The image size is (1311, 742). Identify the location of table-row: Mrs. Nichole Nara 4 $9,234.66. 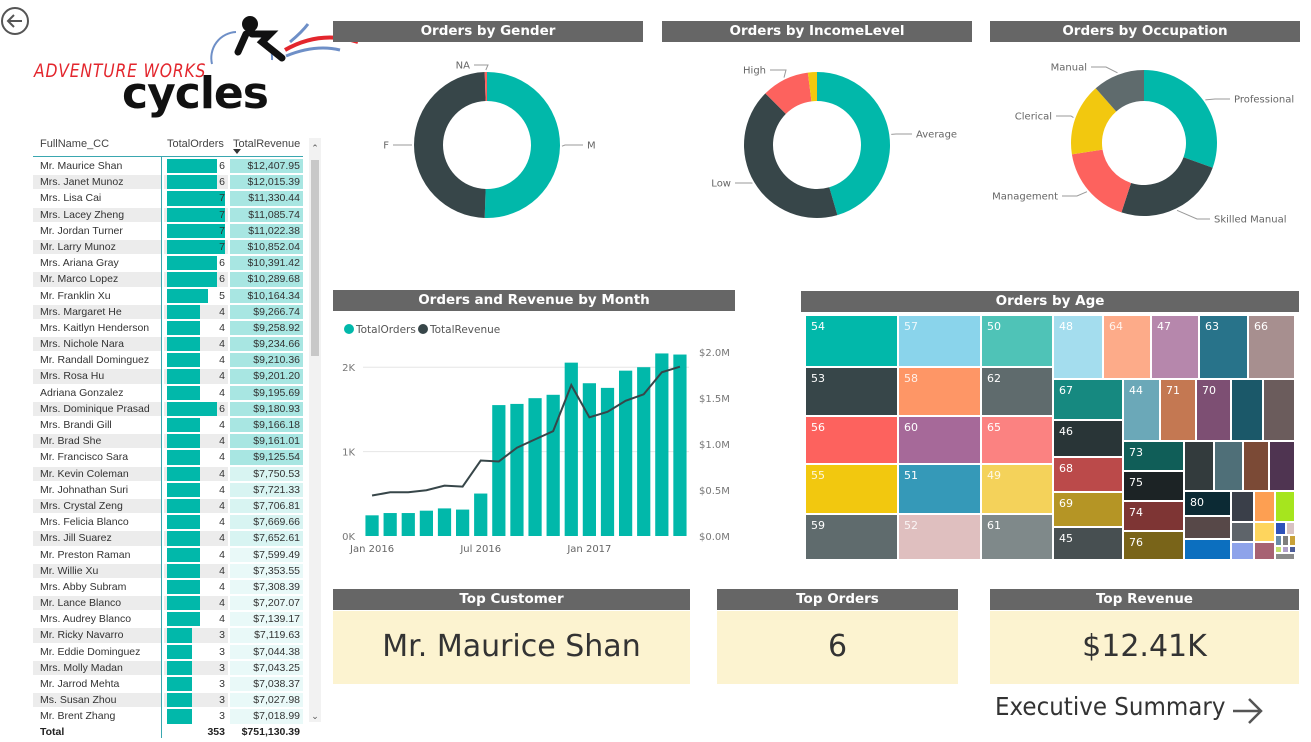
(168, 344).